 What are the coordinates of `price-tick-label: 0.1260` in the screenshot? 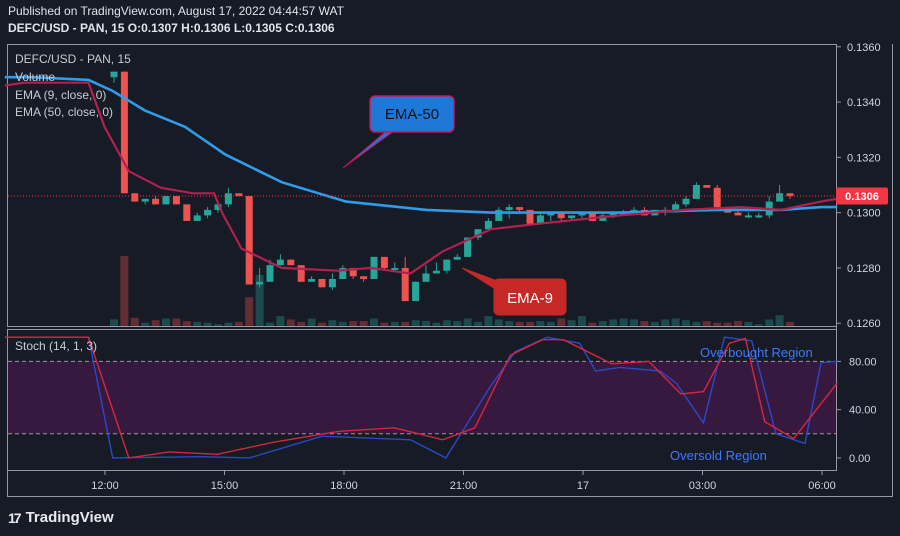 It's located at (864, 324).